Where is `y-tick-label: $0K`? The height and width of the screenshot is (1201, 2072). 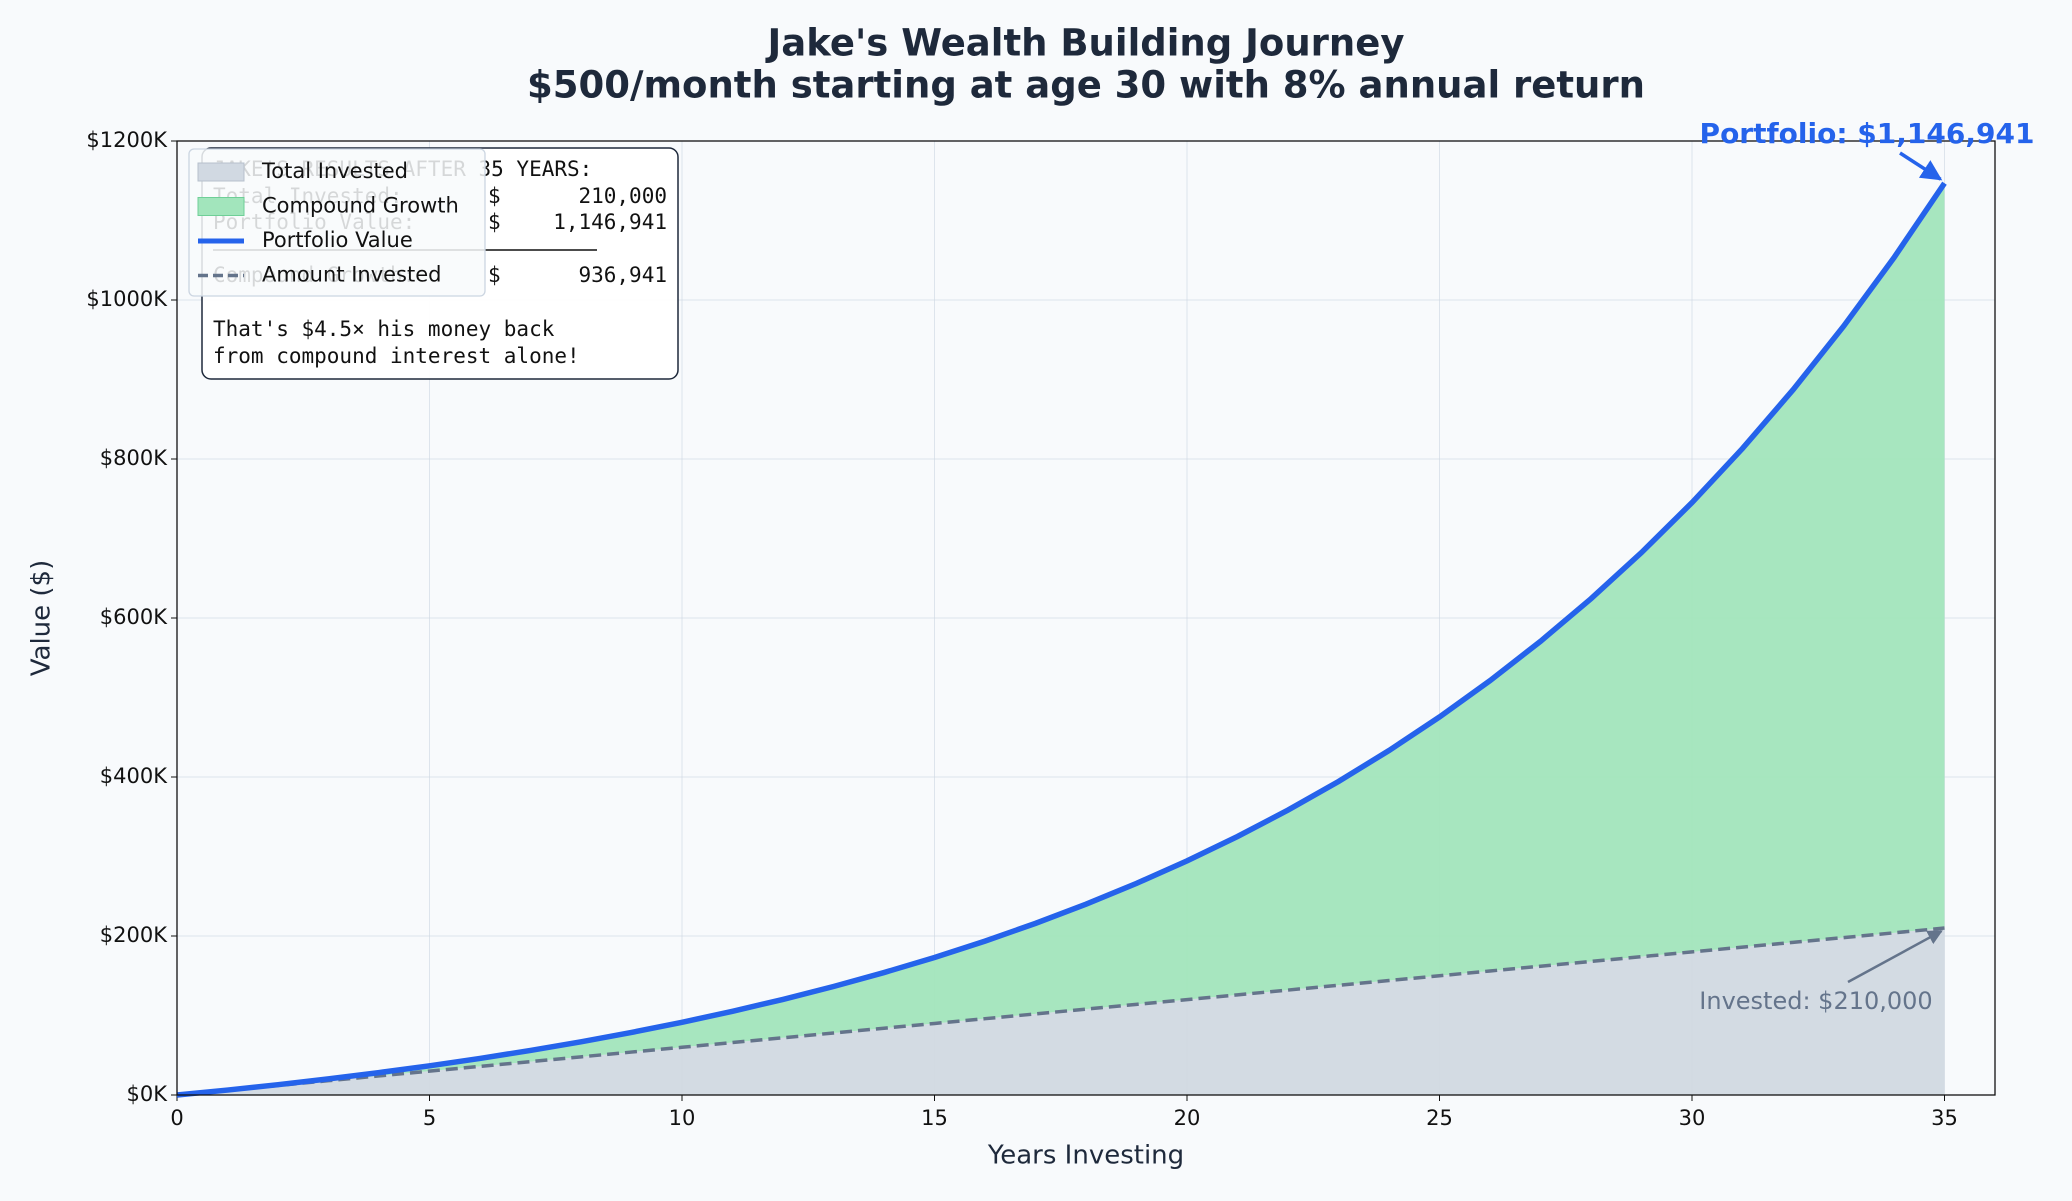
y-tick-label: $0K is located at coordinates (148, 1094).